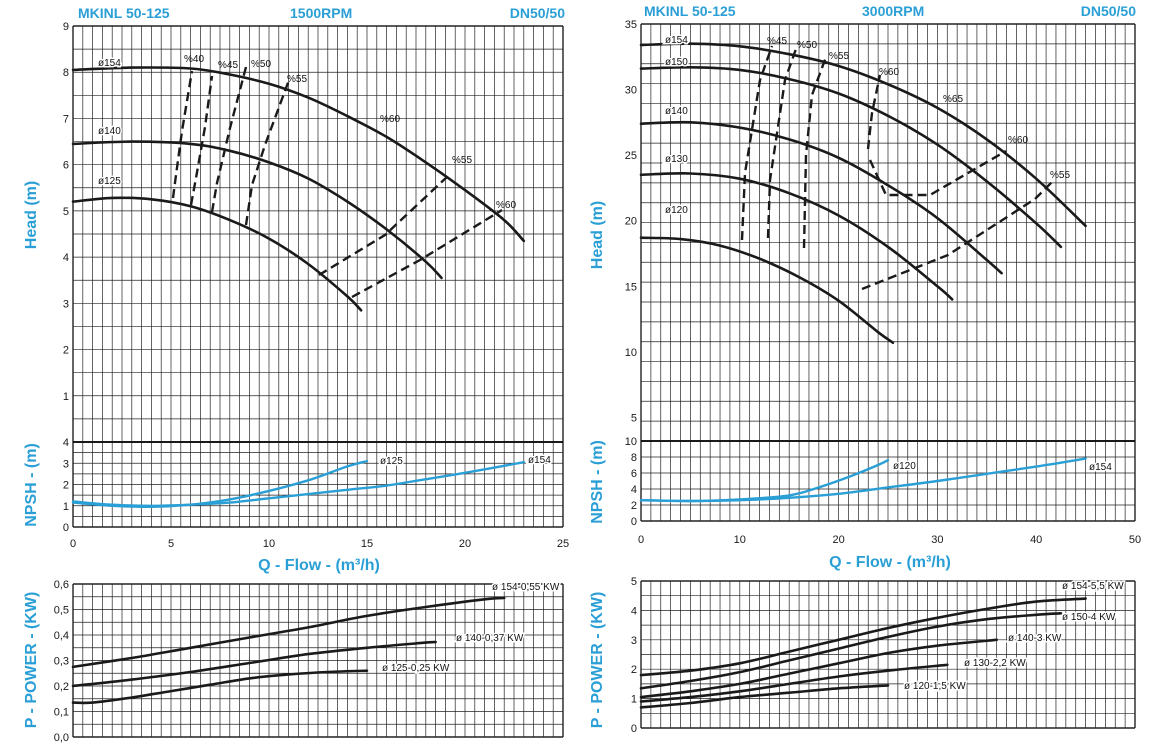 This screenshot has height=756, width=1156. Describe the element at coordinates (631, 442) in the screenshot. I see `right-npsh-tick: 10` at that location.